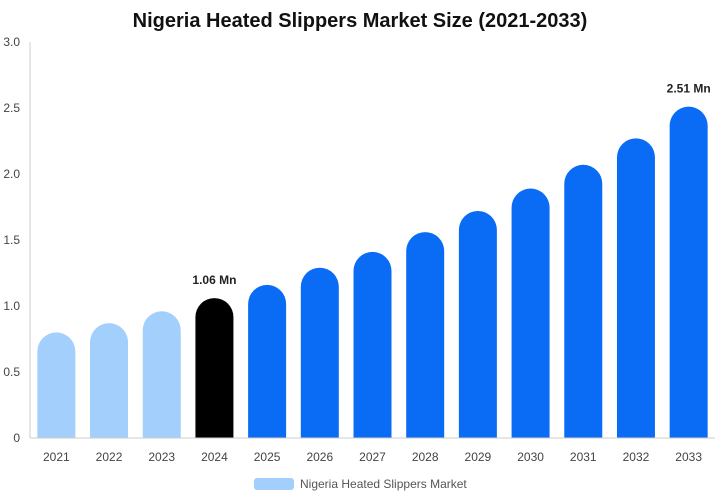  Describe the element at coordinates (11, 42) in the screenshot. I see `y-tick-label: 3.0` at that location.